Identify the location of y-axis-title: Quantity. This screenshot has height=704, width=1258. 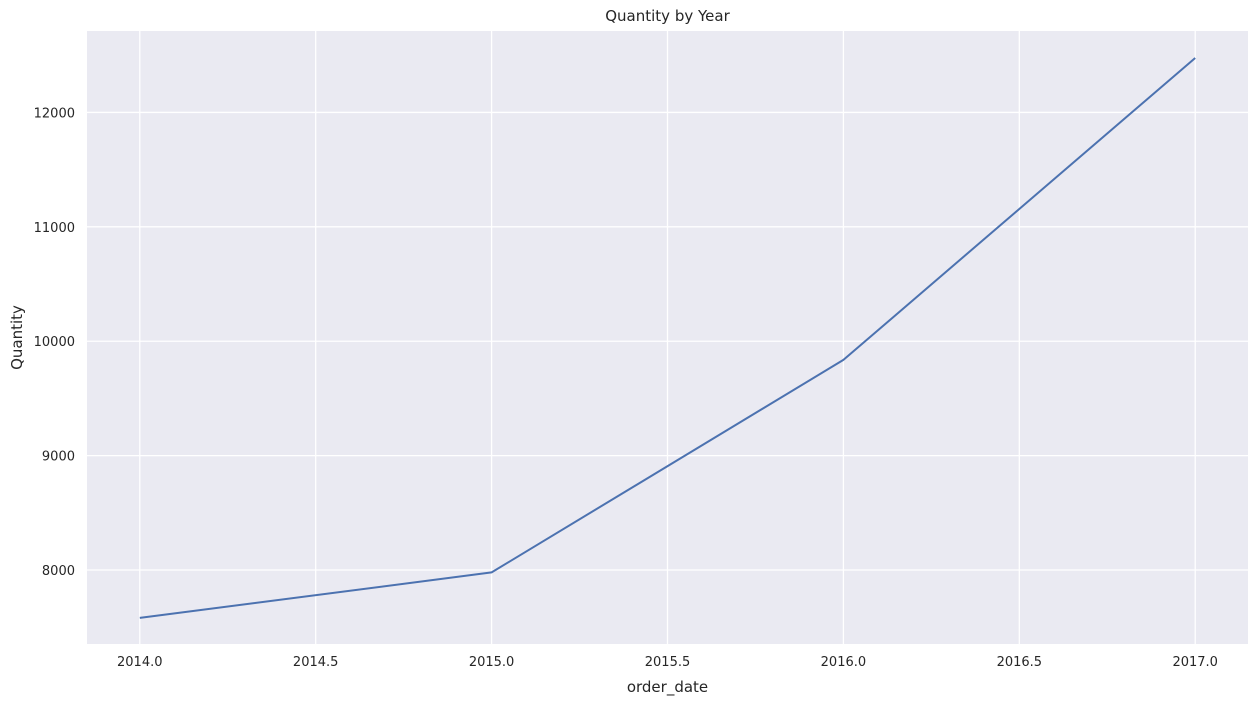
(17, 337).